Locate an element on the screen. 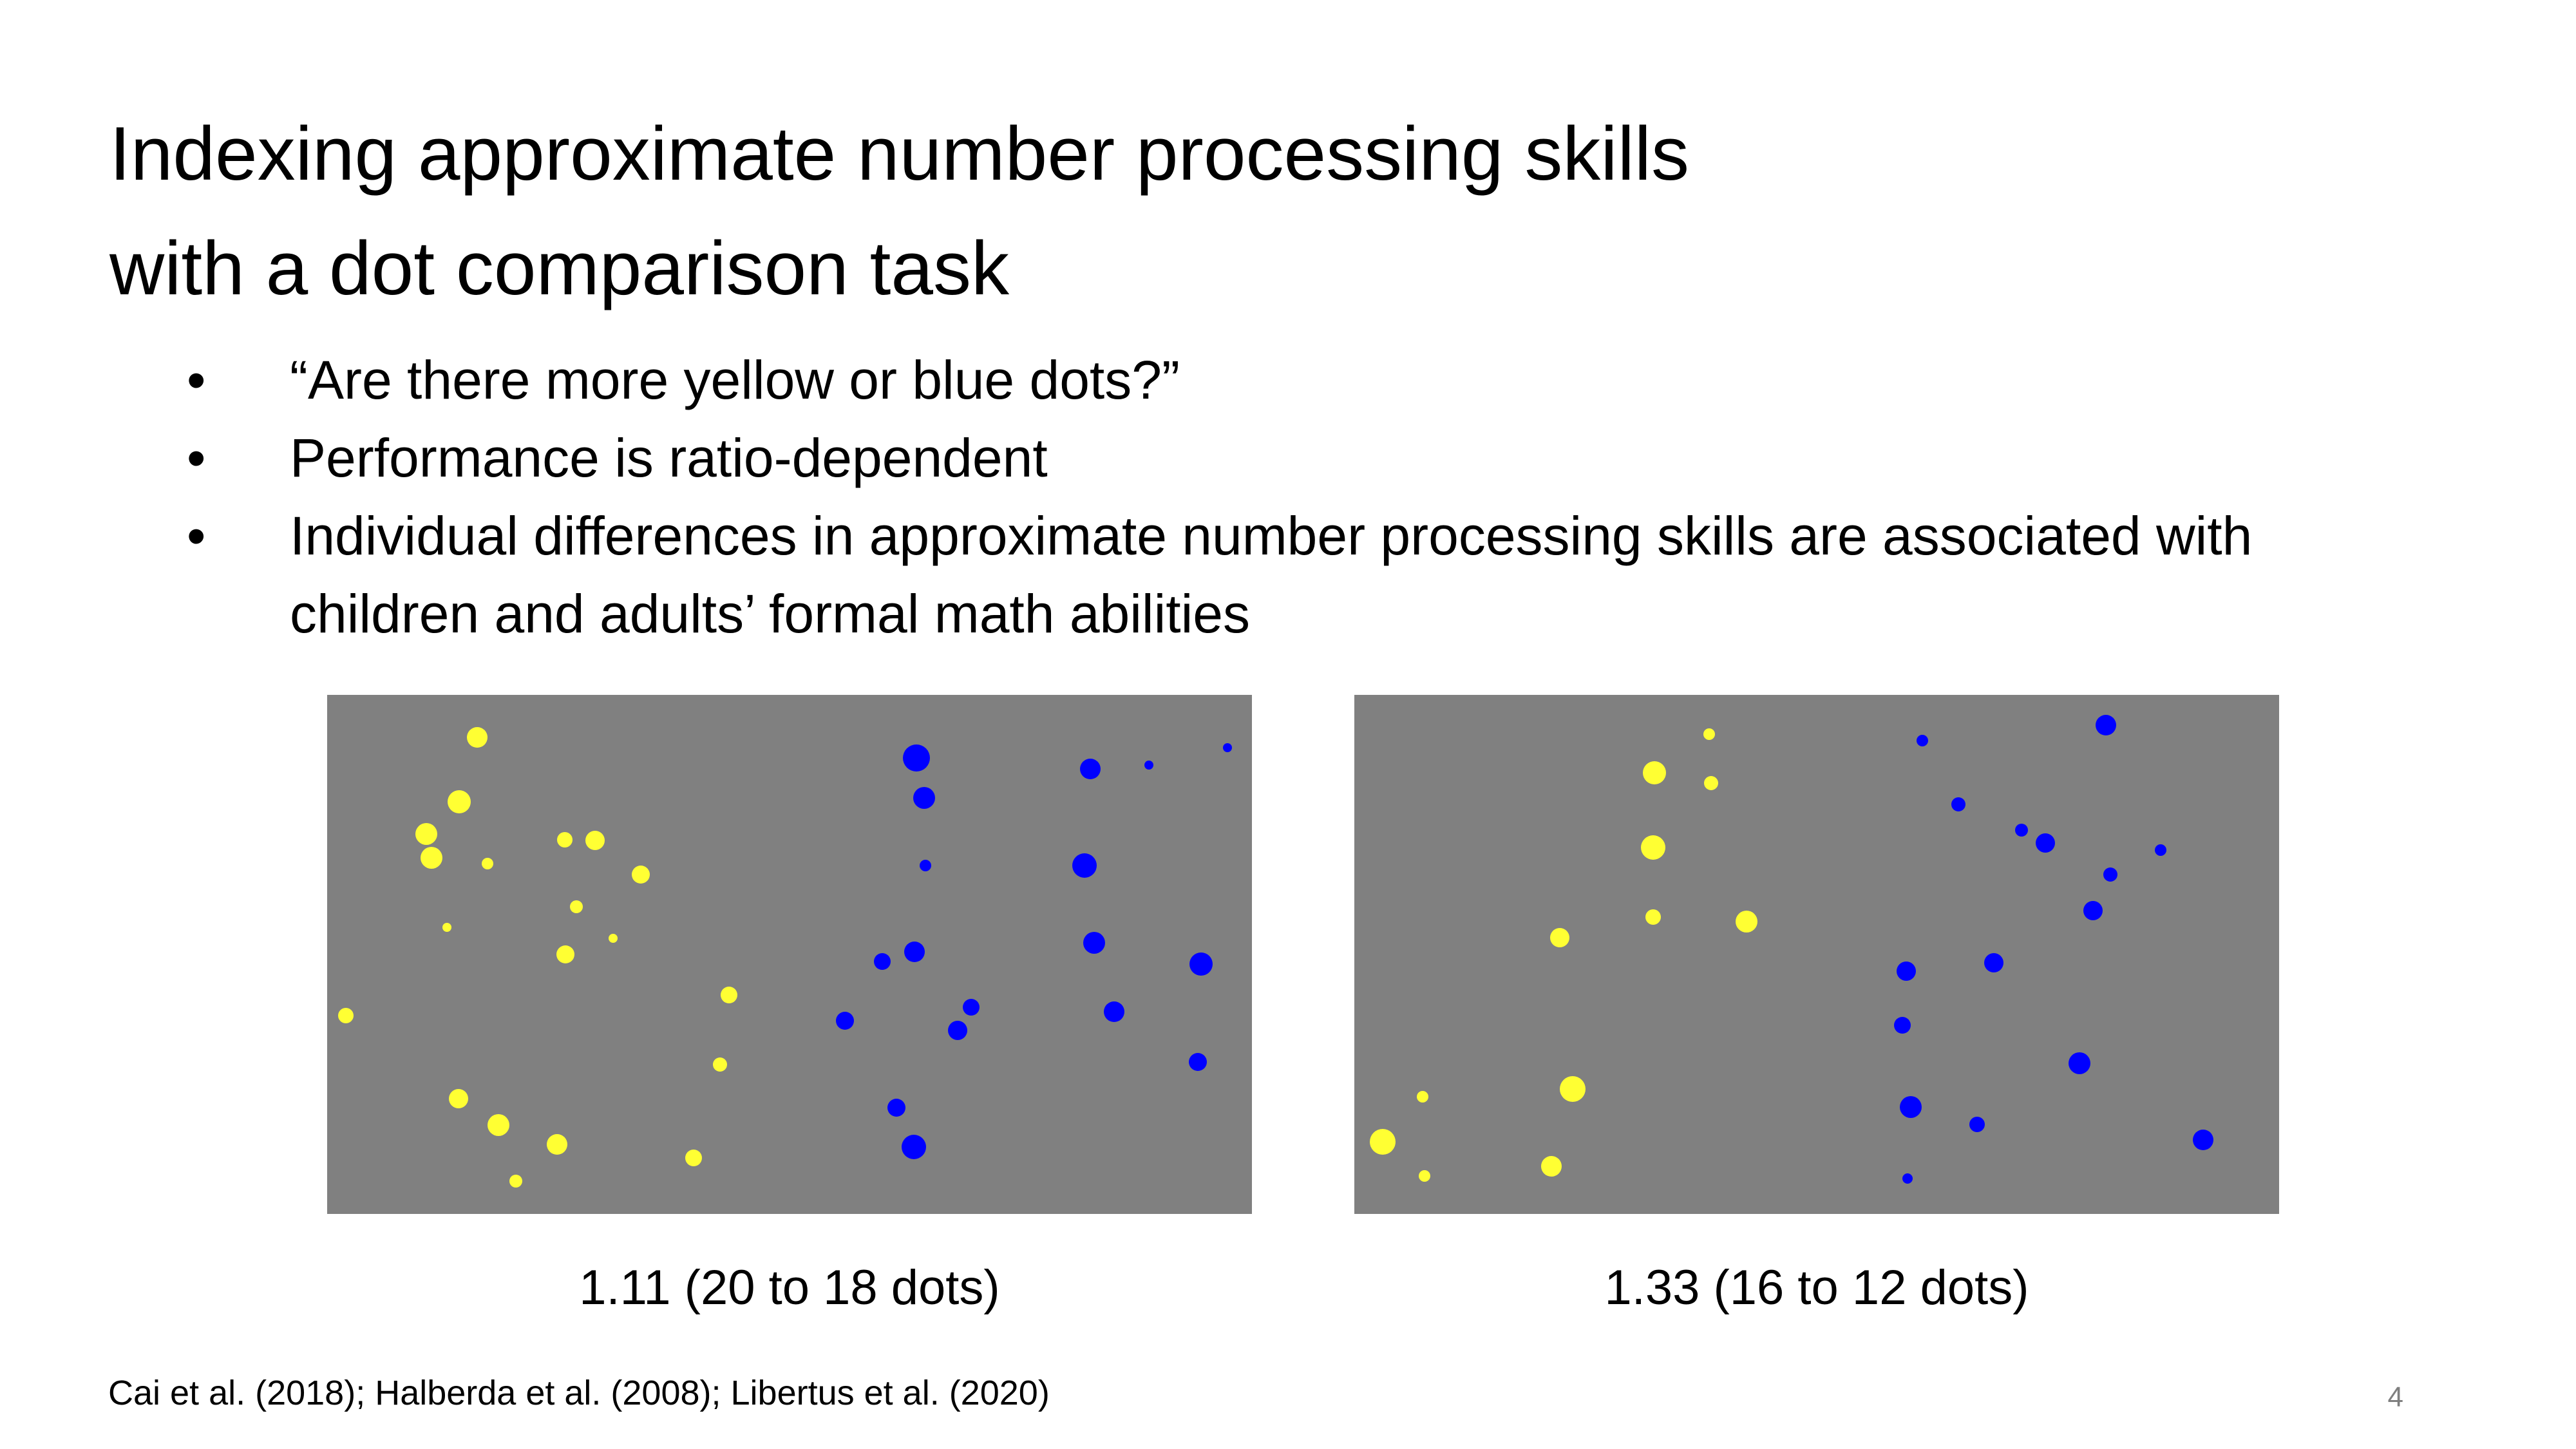 This screenshot has width=2576, height=1449. bullet-item: • Performance is ratio-dependent is located at coordinates (1282, 458).